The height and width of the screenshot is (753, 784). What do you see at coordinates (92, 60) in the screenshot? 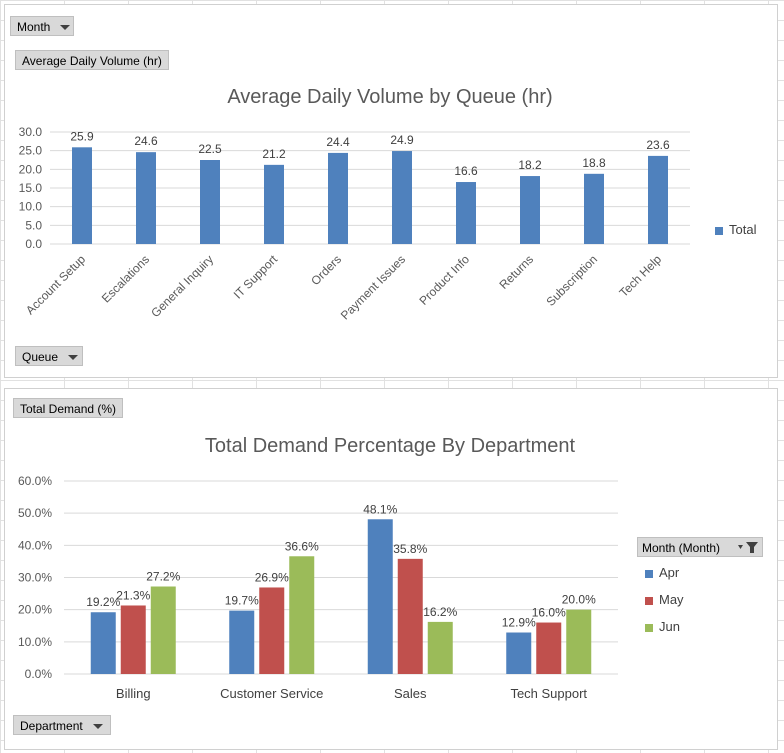
I see `value-field-button: Average Daily Volume (hr)` at bounding box center [92, 60].